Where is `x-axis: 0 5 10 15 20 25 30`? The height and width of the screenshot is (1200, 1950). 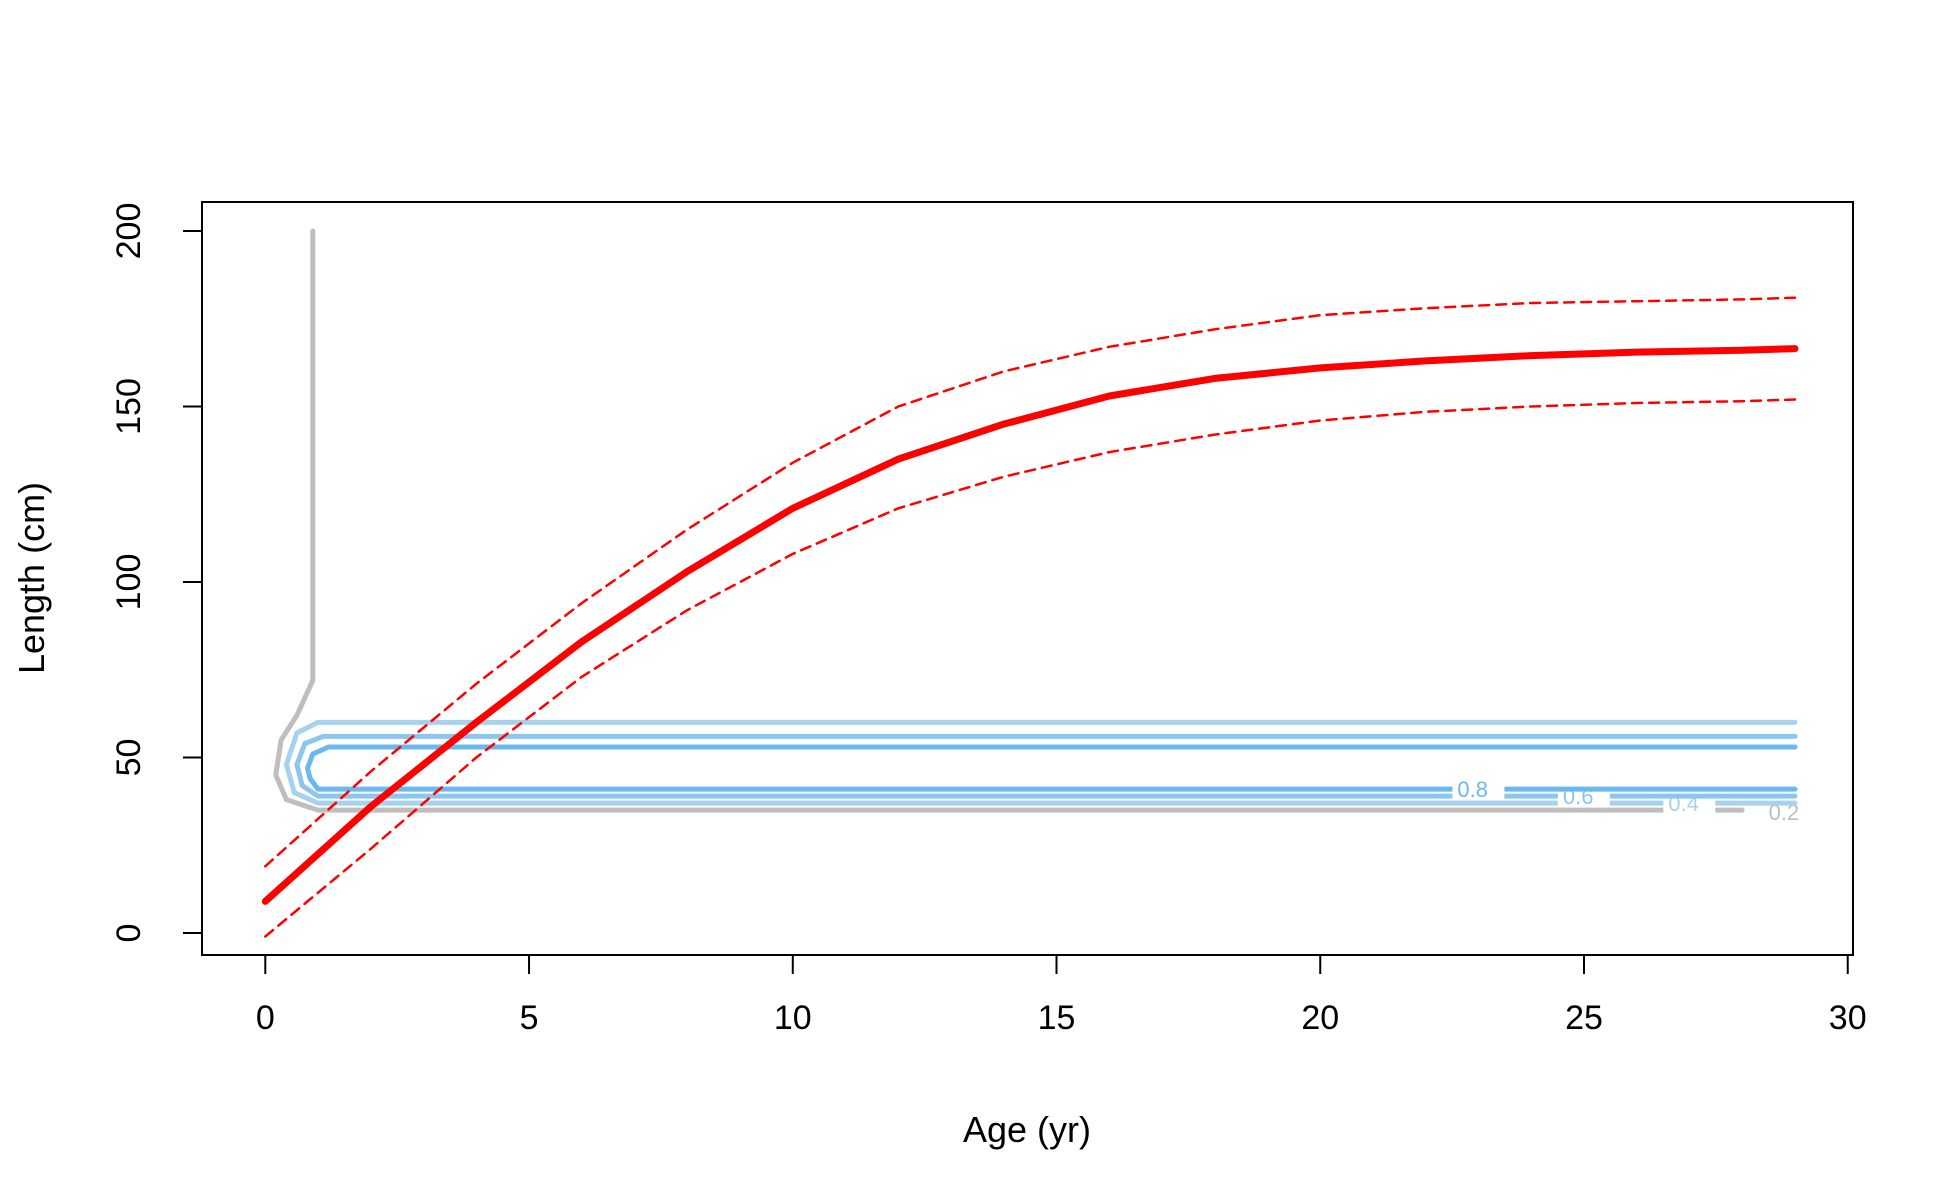
x-axis: 0 5 10 15 20 25 30 is located at coordinates (1061, 995).